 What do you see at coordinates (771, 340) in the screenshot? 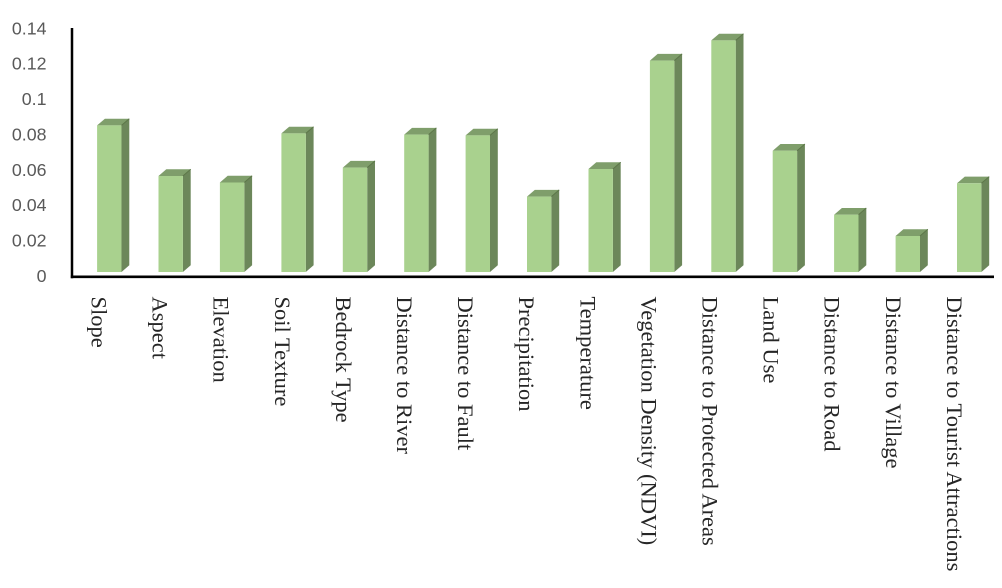
I see `svg-text: Land Use` at bounding box center [771, 340].